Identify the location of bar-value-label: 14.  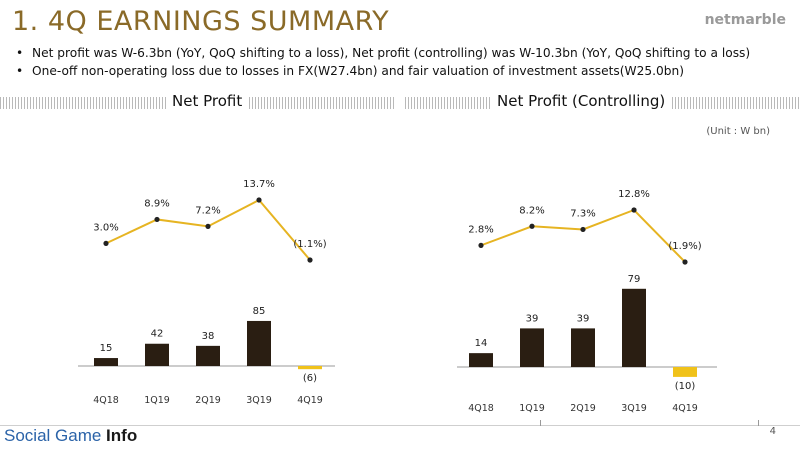
(481, 343).